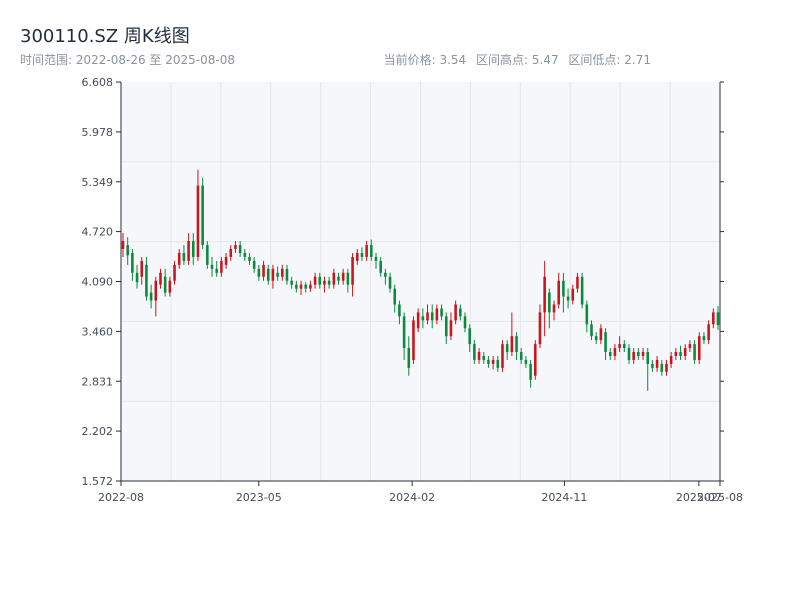  Describe the element at coordinates (98, 132) in the screenshot. I see `y-tick-label: 5.978` at that location.